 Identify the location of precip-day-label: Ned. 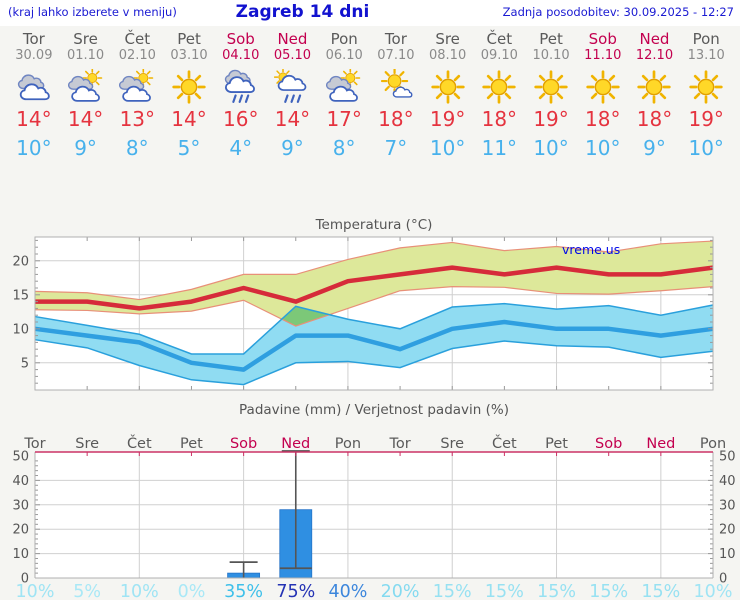
(660, 444).